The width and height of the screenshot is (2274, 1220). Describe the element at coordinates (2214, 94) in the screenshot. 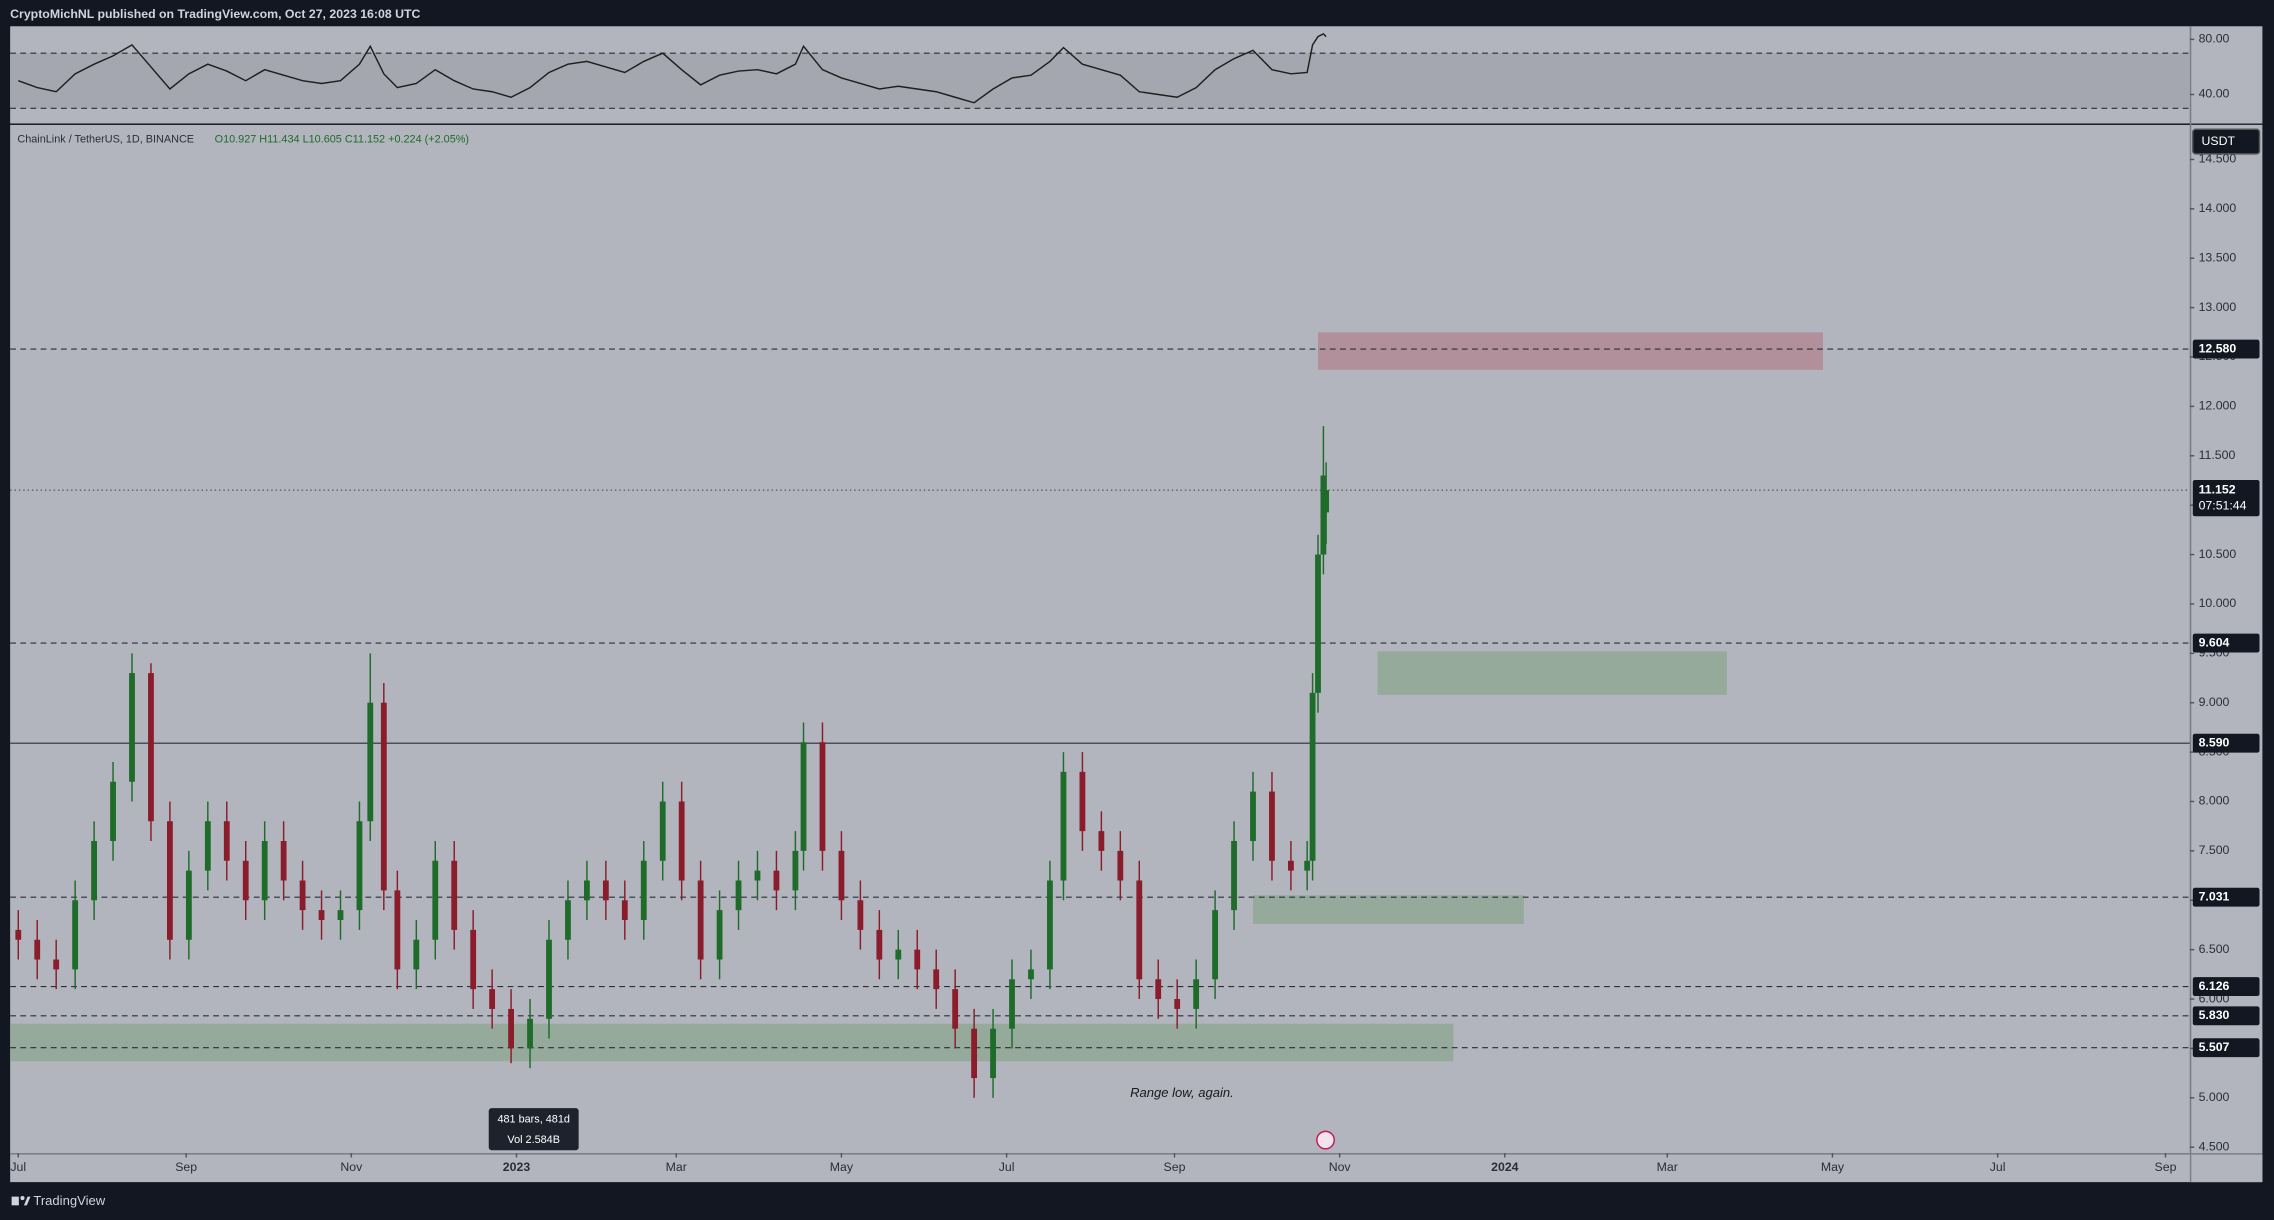

I see `y-tick-label: 40.00` at that location.